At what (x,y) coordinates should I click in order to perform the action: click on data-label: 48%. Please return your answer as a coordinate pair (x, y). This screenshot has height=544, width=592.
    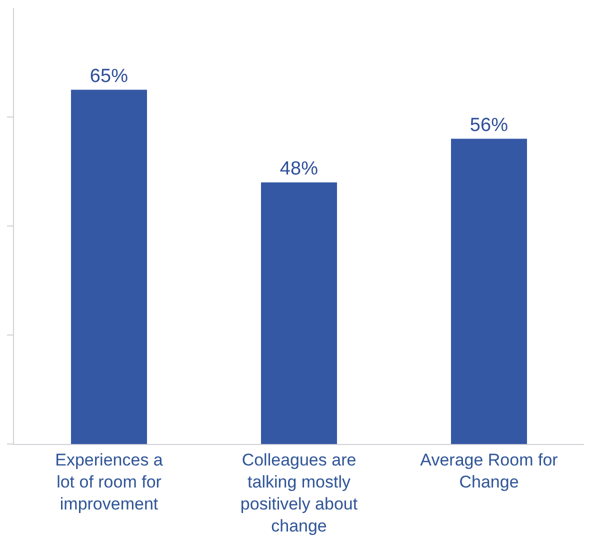
    Looking at the image, I should click on (299, 169).